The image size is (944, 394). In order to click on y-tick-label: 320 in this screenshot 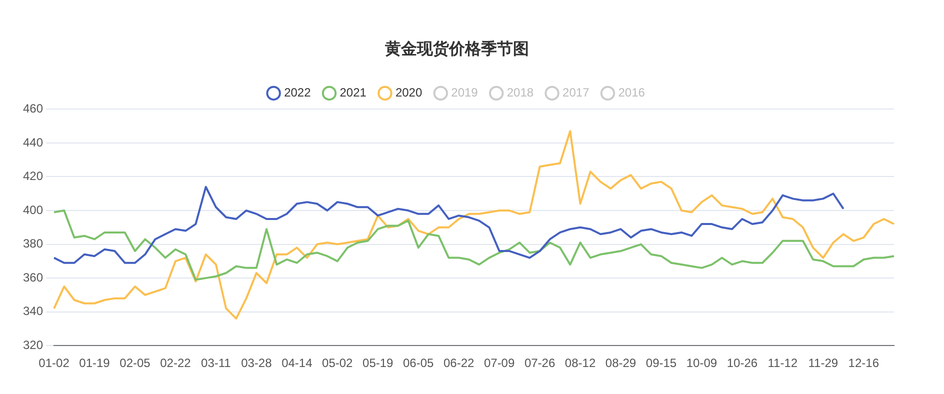, I will do `click(33, 345)`.